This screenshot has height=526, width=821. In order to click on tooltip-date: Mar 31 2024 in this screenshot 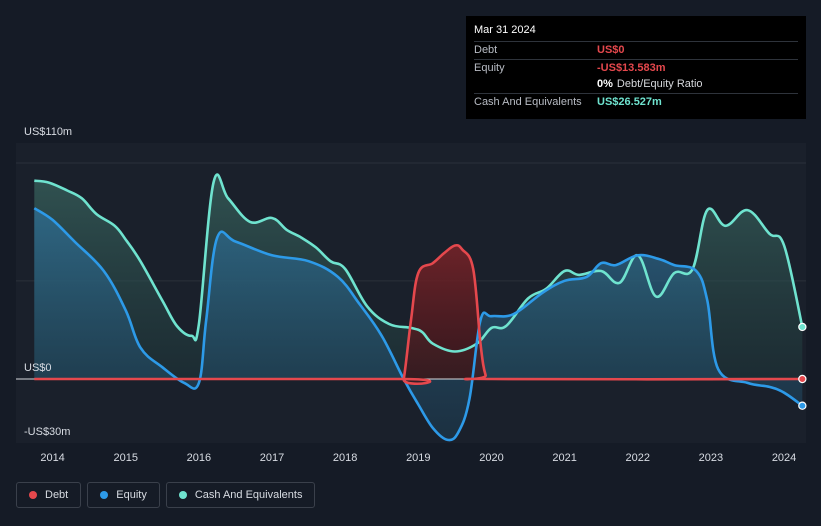, I will do `click(505, 30)`.